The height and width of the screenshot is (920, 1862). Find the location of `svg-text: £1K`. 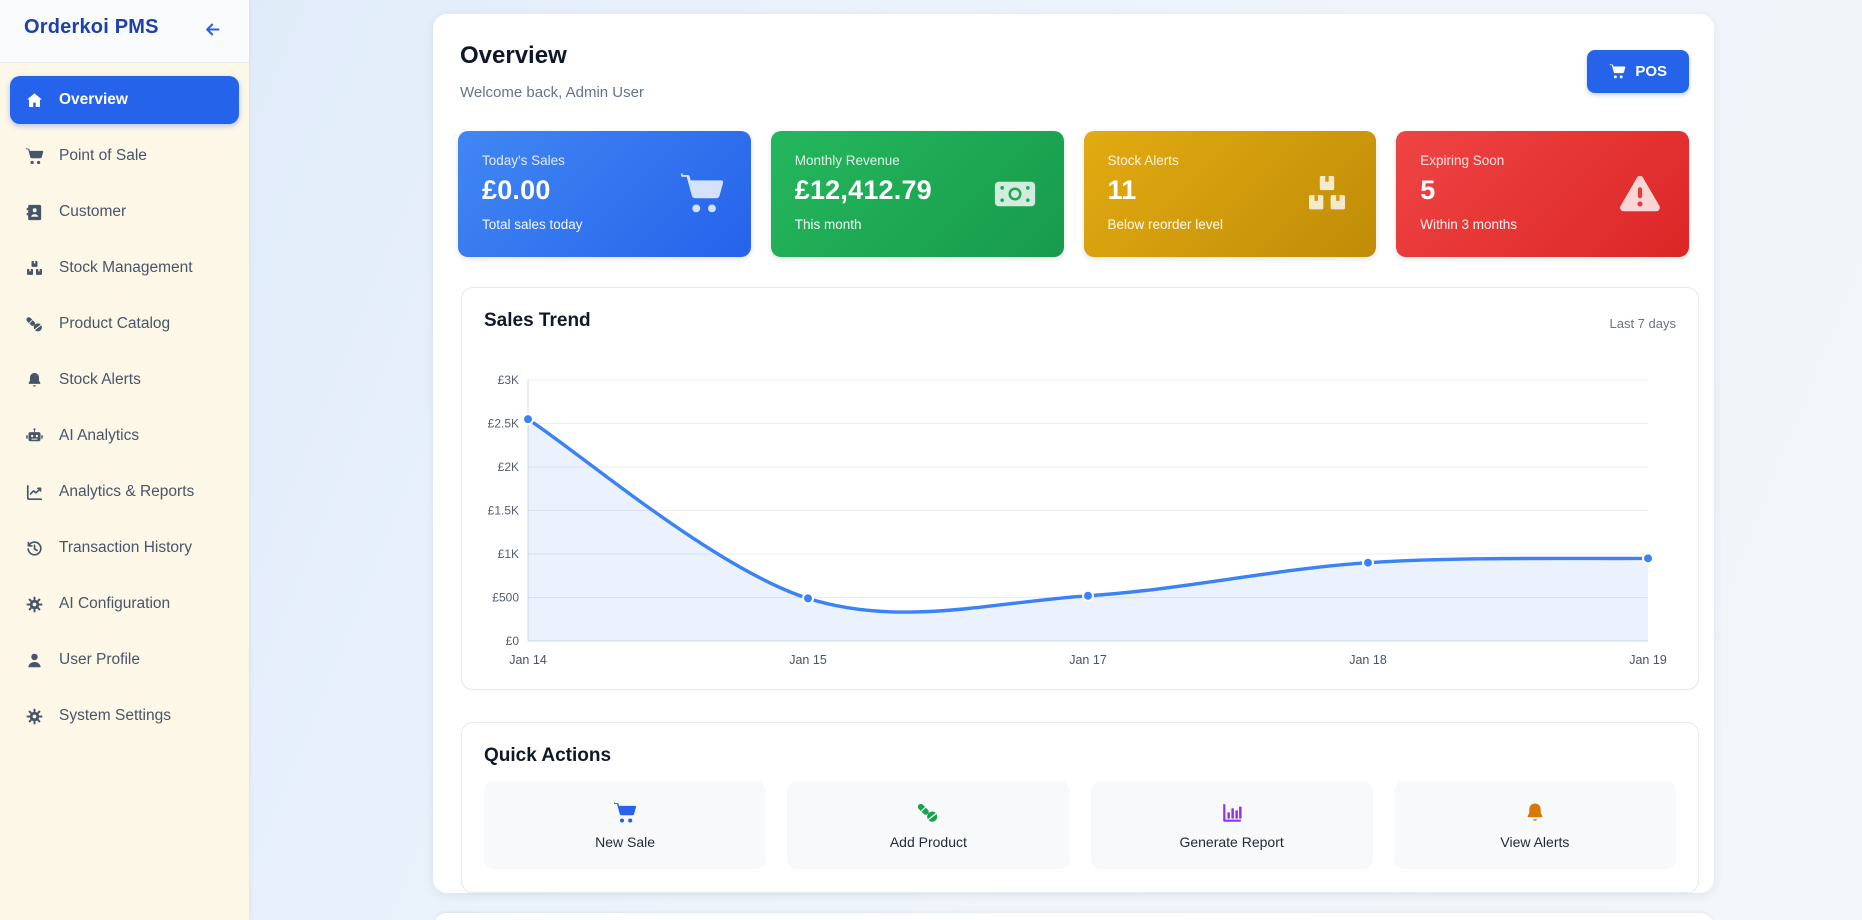

svg-text: £1K is located at coordinates (508, 554).